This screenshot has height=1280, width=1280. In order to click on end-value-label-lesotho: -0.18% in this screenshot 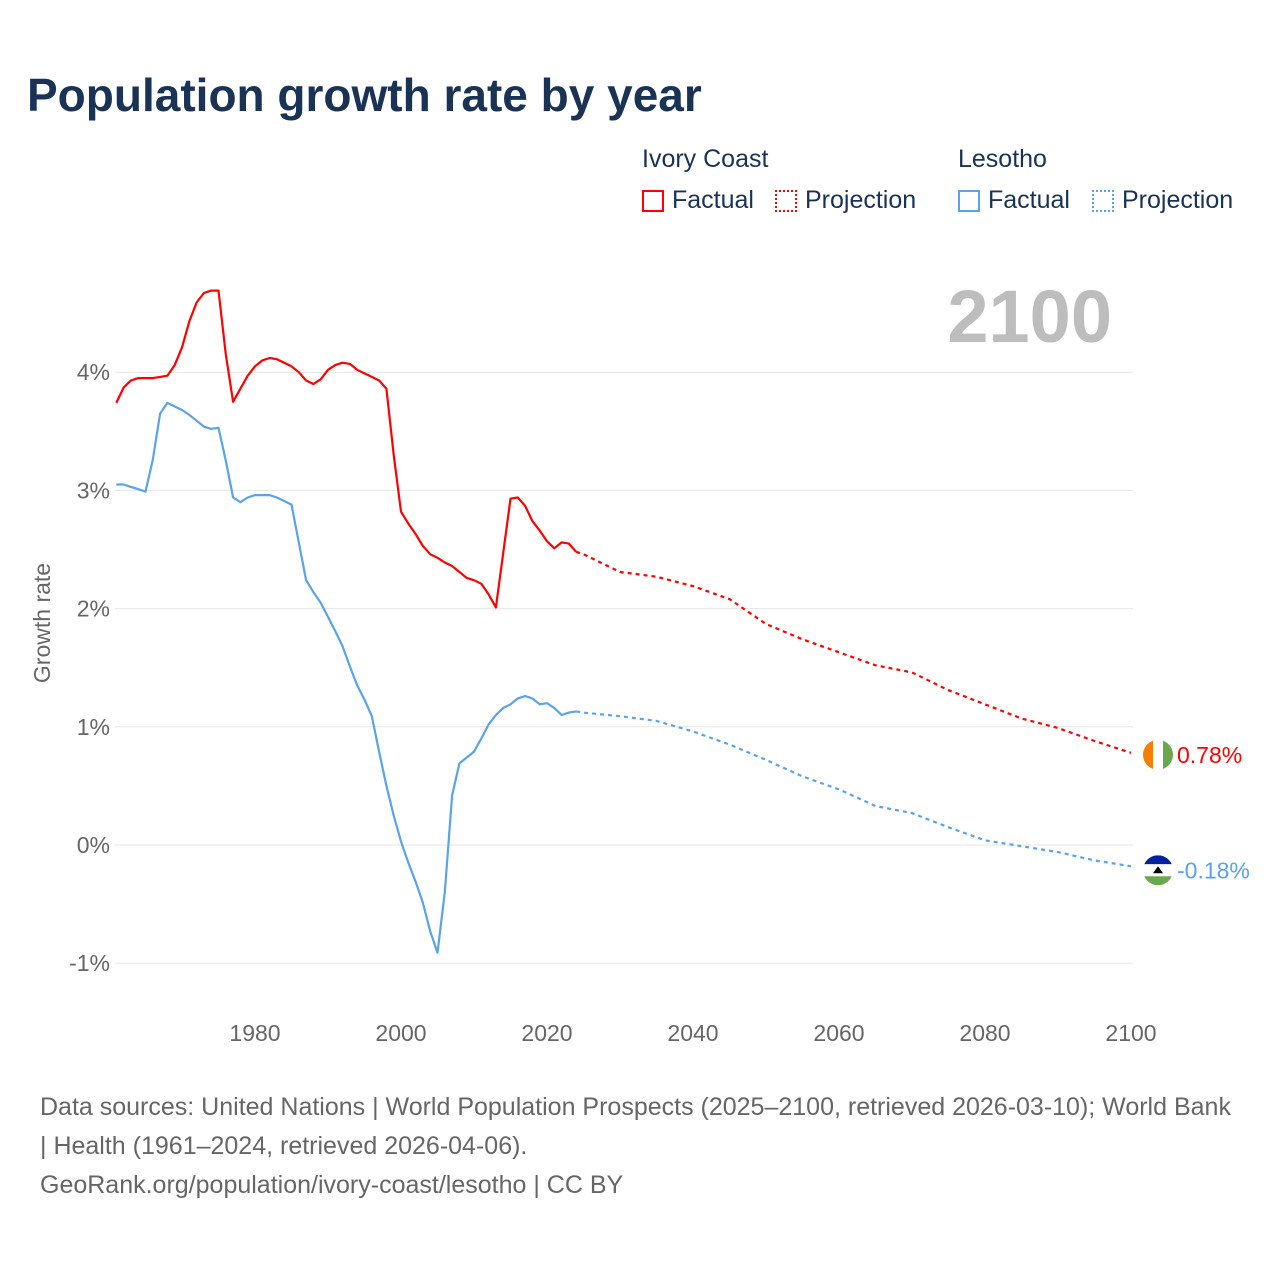, I will do `click(1213, 870)`.